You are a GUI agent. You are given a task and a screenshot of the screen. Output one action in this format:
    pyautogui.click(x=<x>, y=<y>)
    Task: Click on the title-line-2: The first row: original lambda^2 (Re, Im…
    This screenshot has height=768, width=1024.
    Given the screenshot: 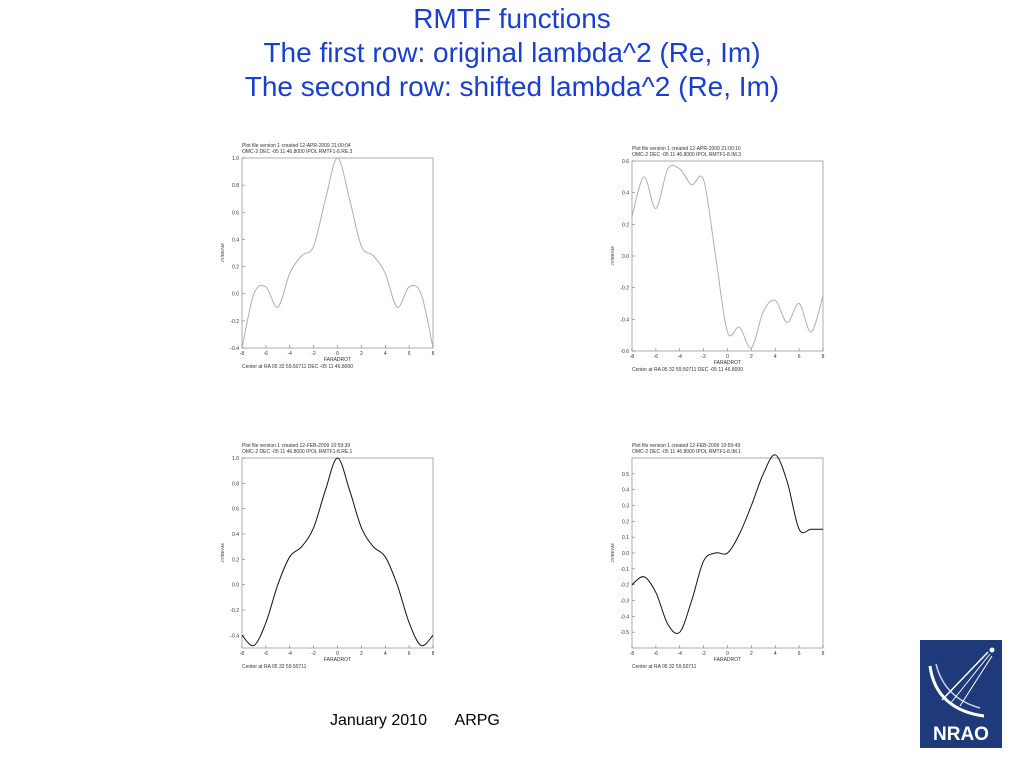 What is the action you would take?
    pyautogui.click(x=512, y=52)
    